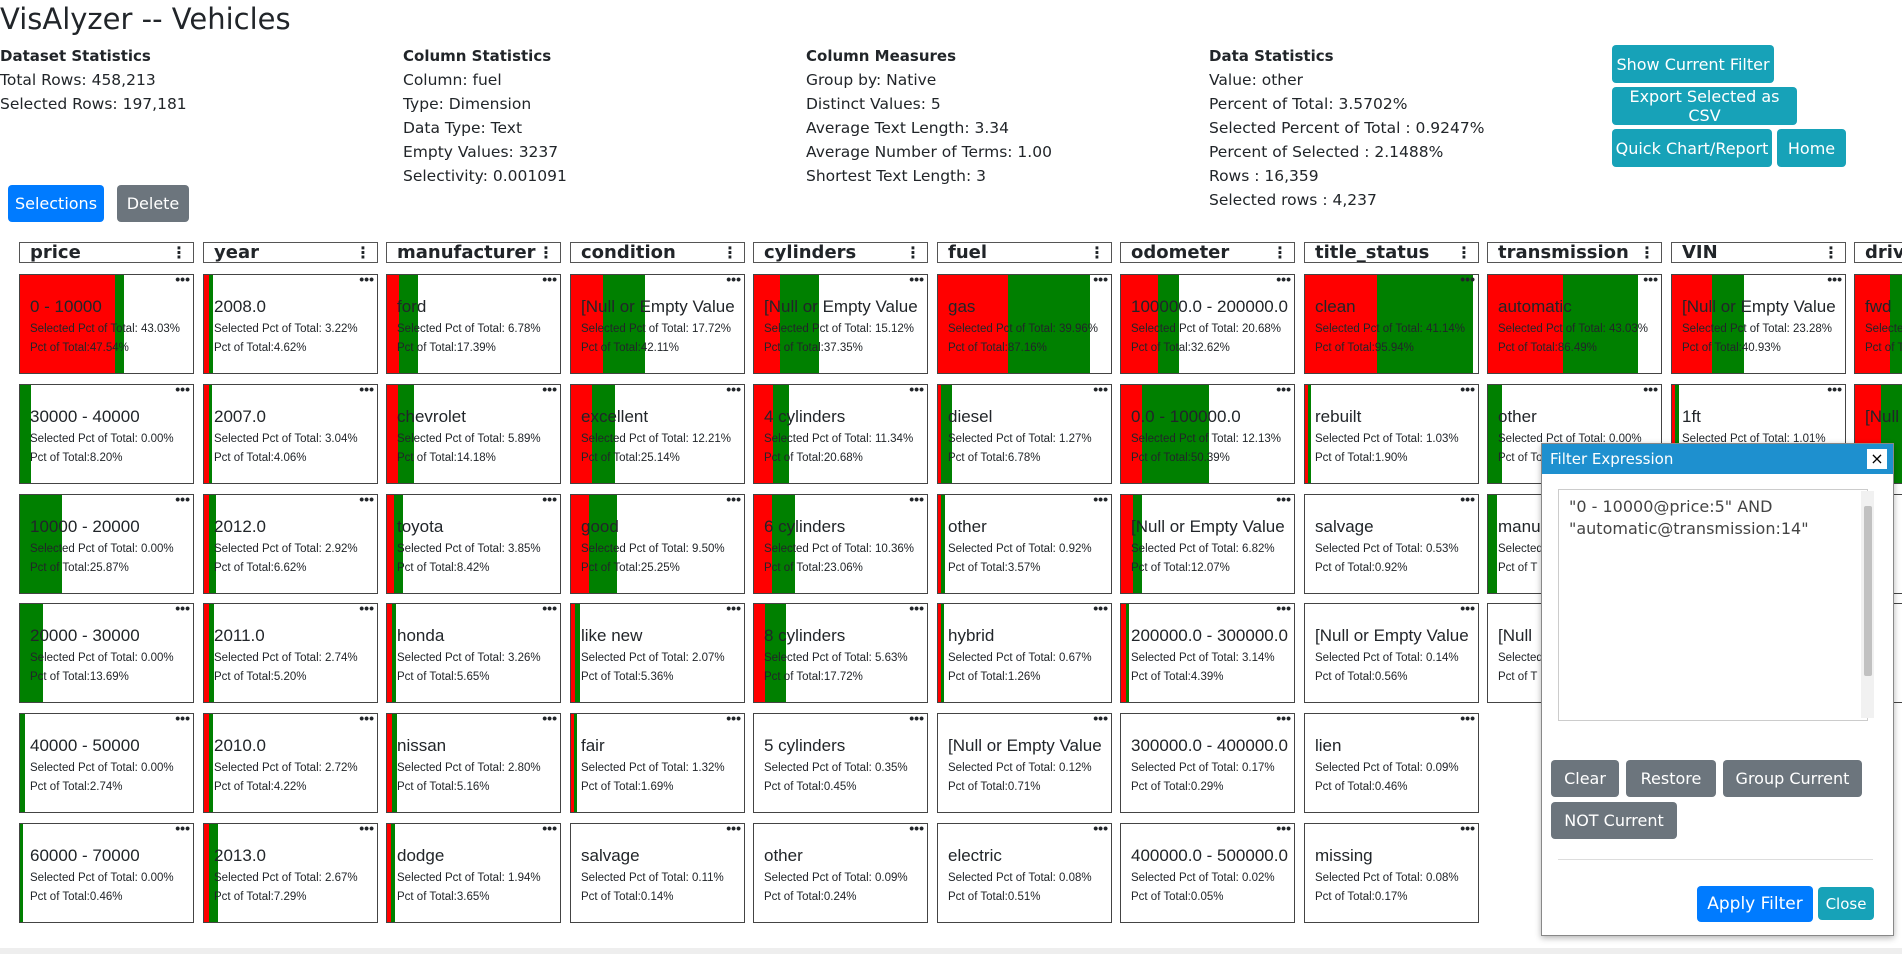  Describe the element at coordinates (1391, 252) in the screenshot. I see `column-header-7: title_status ⋮` at that location.